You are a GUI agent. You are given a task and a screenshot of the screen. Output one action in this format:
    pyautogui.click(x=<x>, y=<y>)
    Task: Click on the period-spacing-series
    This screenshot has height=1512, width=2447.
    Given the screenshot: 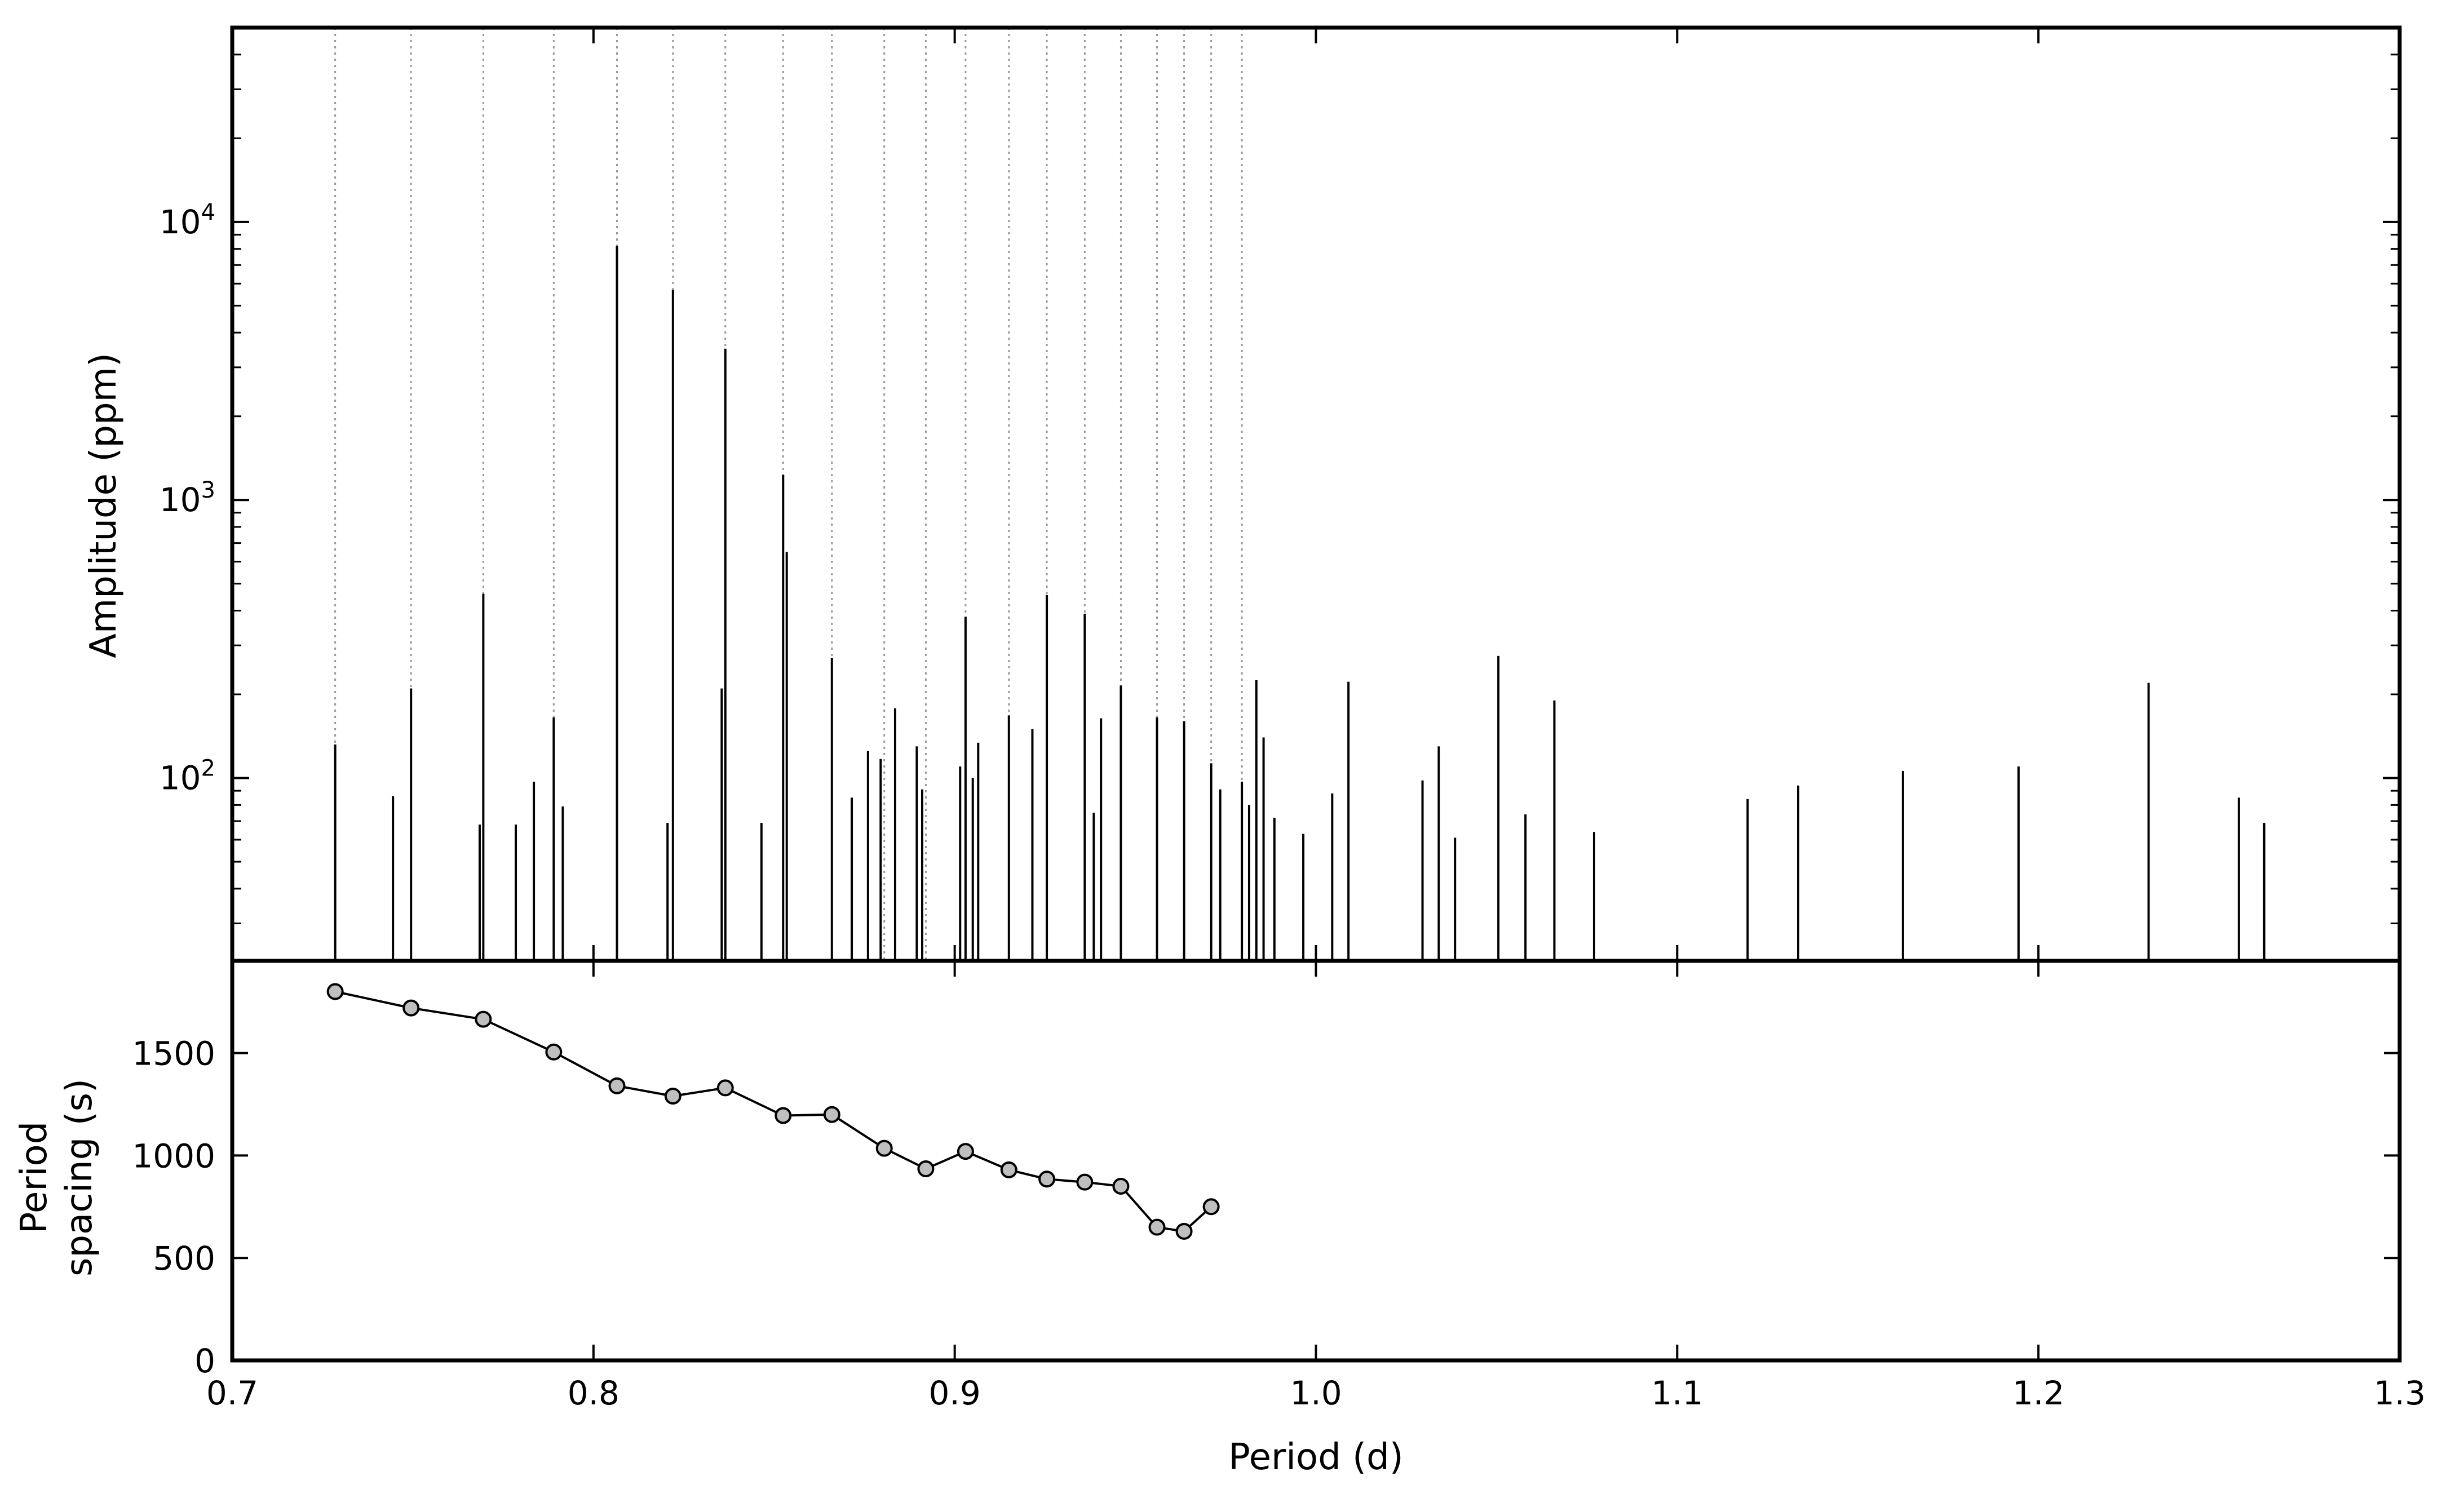 What is the action you would take?
    pyautogui.click(x=773, y=1111)
    